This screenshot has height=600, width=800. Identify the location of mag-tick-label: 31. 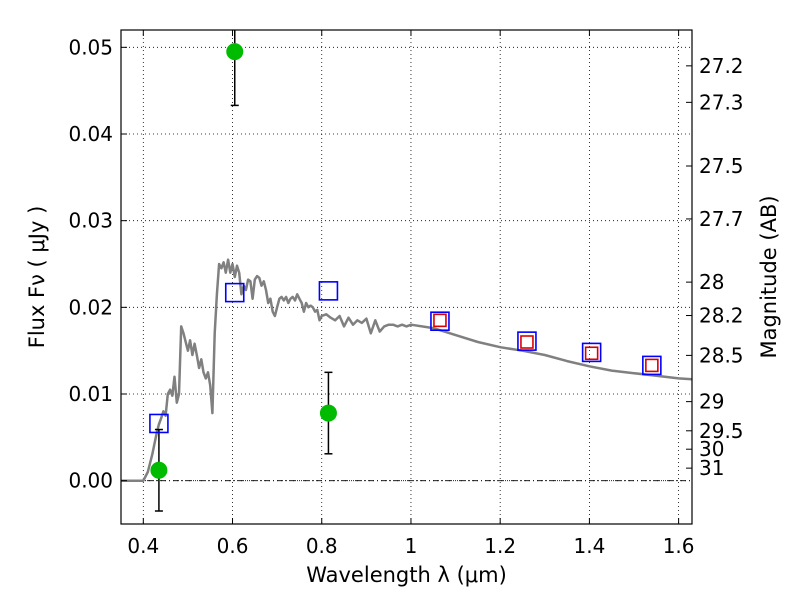
(711, 468).